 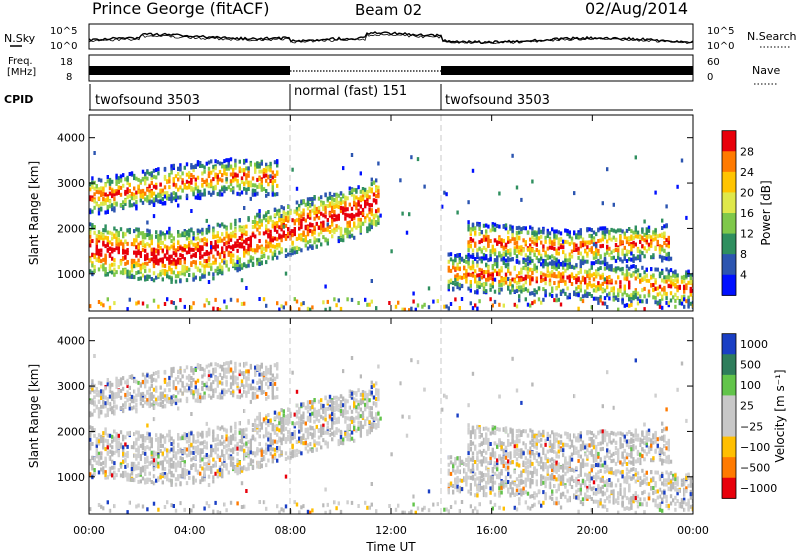 I want to click on y-tick-label: 3000, so click(x=71, y=183).